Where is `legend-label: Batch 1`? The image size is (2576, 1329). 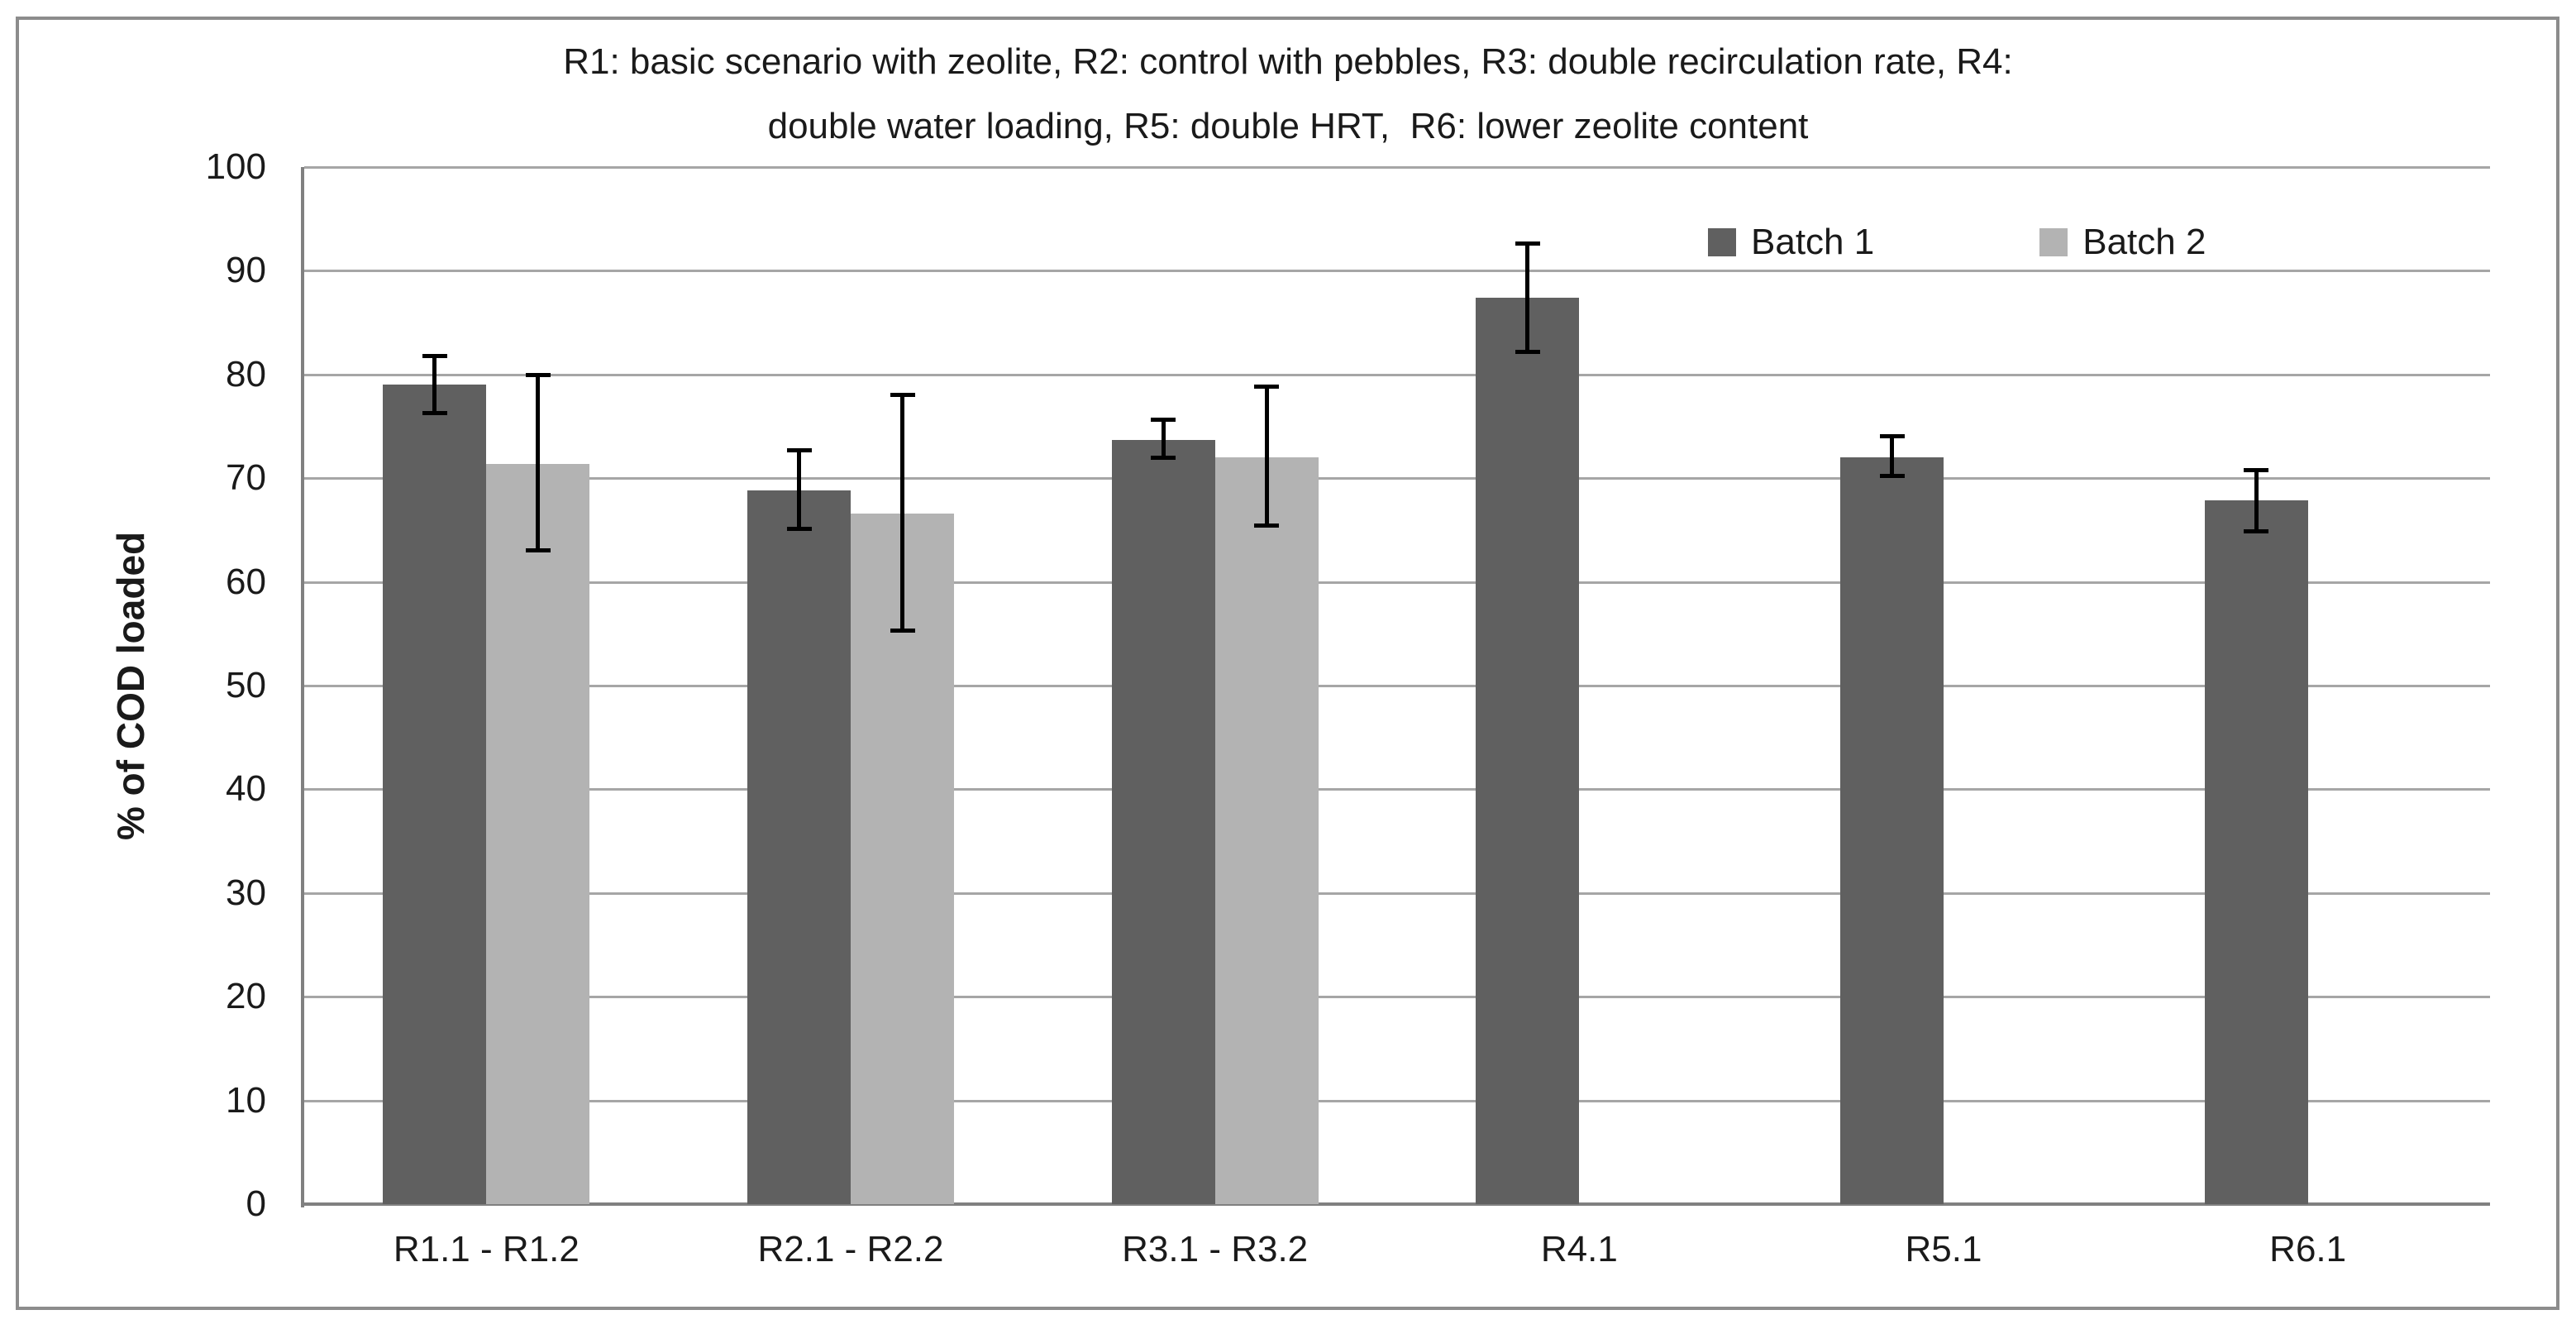 legend-label: Batch 1 is located at coordinates (1813, 242).